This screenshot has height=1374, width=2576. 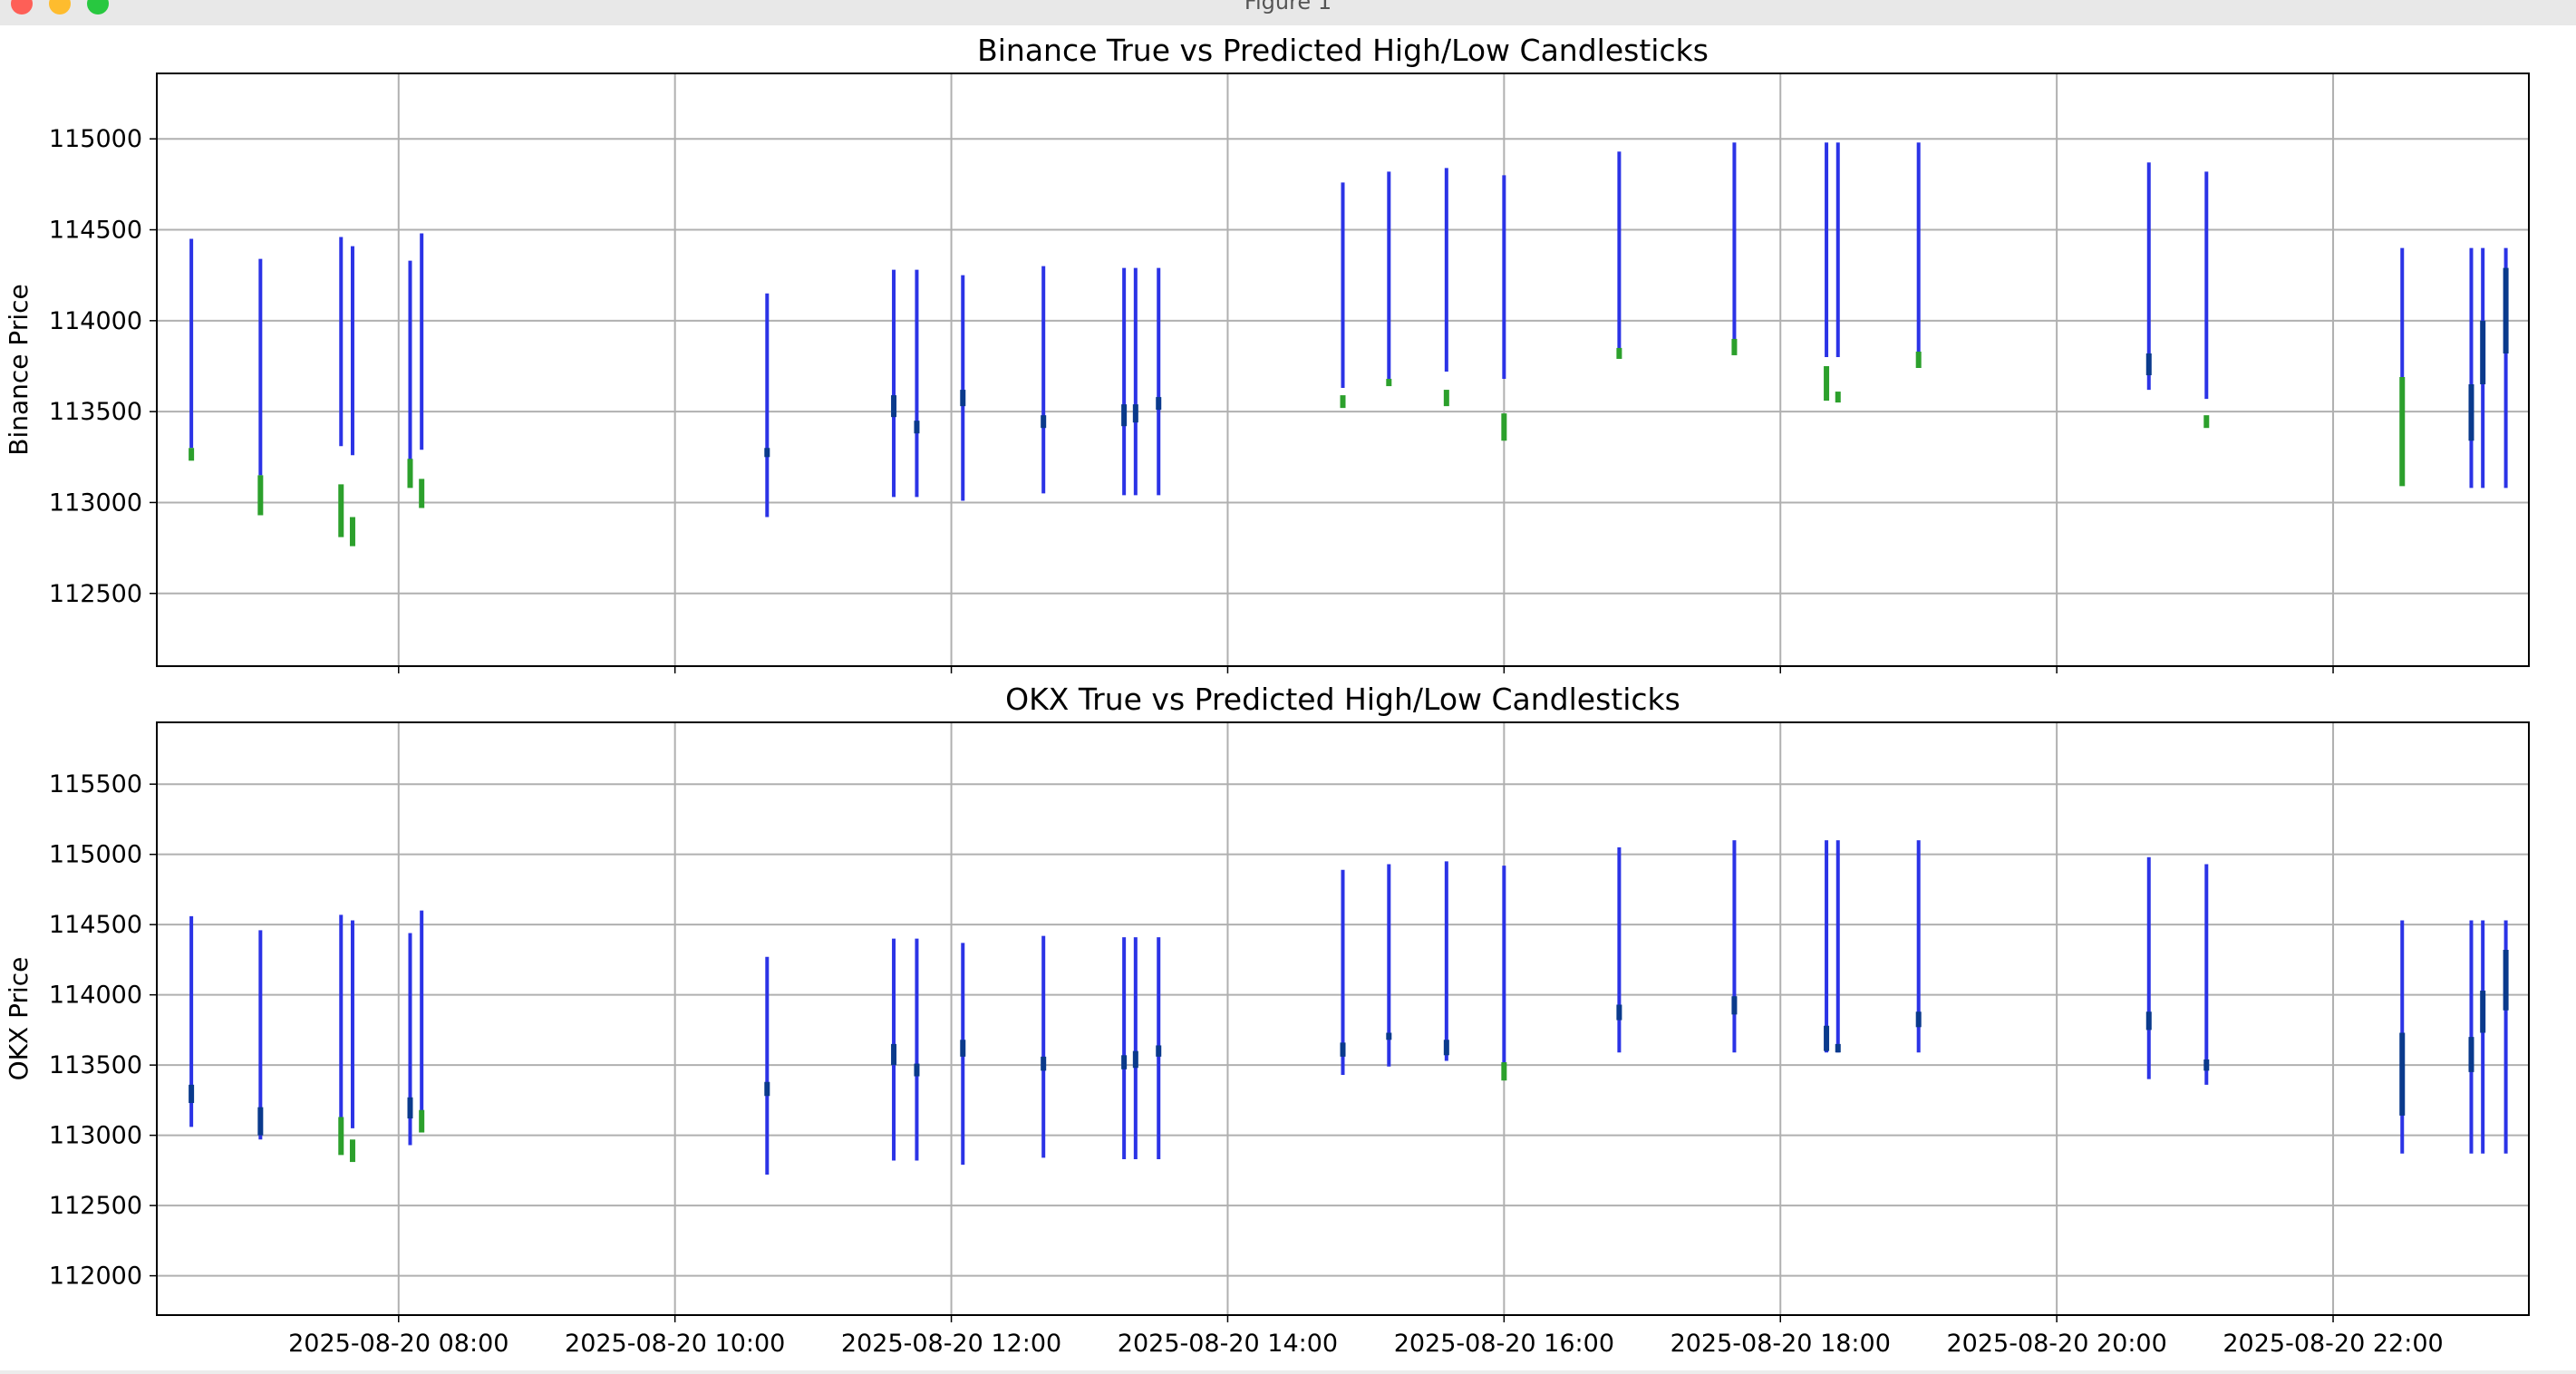 What do you see at coordinates (60, 7) in the screenshot?
I see `minimize-window-button` at bounding box center [60, 7].